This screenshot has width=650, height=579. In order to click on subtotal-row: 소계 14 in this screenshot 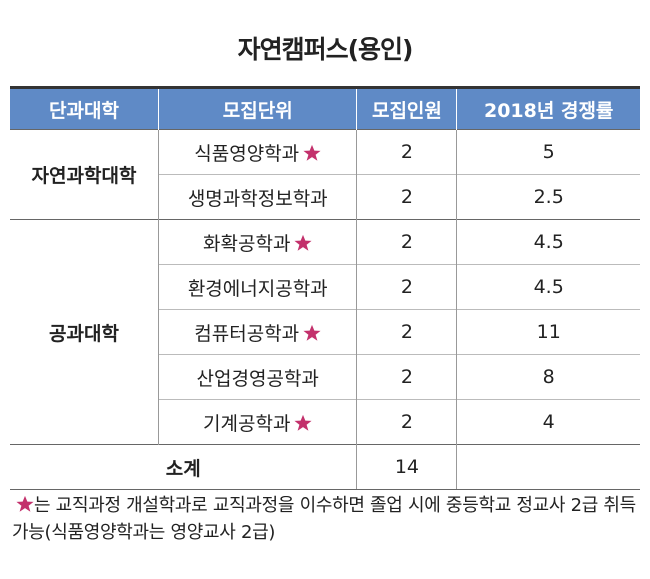, I will do `click(325, 467)`.